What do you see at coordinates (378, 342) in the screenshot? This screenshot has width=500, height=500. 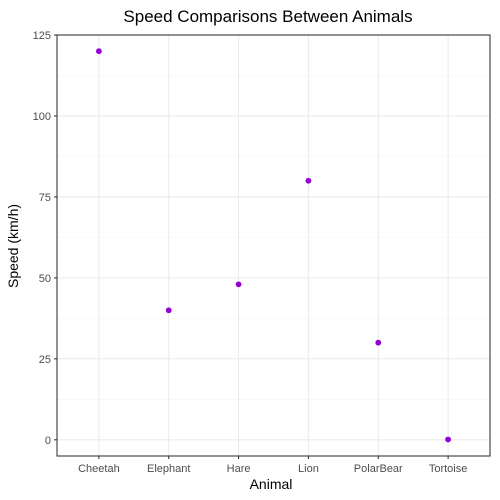 I see `data-point-polarbear` at bounding box center [378, 342].